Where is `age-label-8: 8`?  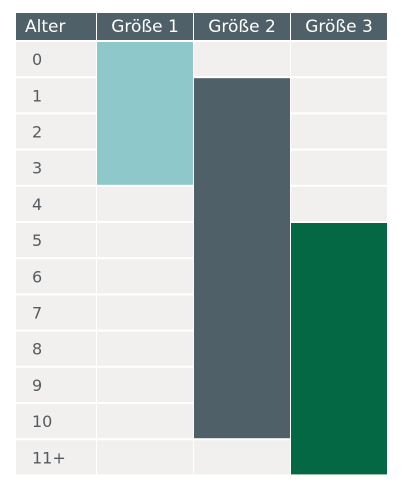
age-label-8: 8 is located at coordinates (37, 349).